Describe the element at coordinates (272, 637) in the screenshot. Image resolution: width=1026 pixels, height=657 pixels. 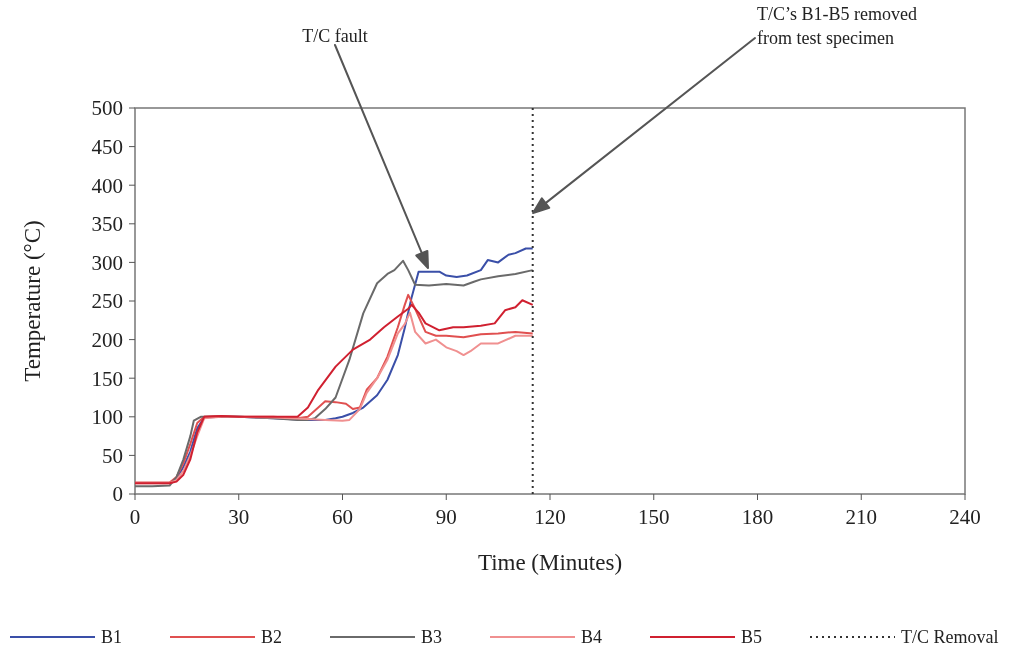
I see `legend-label: B2` at that location.